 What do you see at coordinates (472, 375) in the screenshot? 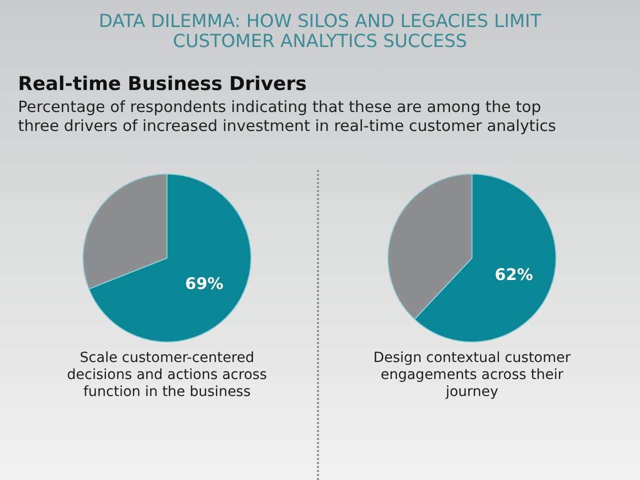
I see `text: Design contextual customer engagements across their journey` at bounding box center [472, 375].